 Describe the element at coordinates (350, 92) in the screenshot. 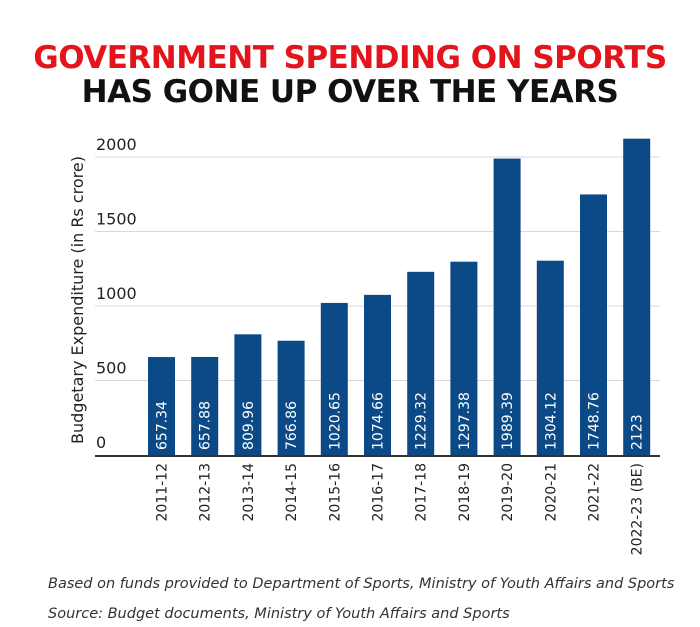

I see `chart-title-line2: HAS GONE UP OVER THE YEARS` at that location.